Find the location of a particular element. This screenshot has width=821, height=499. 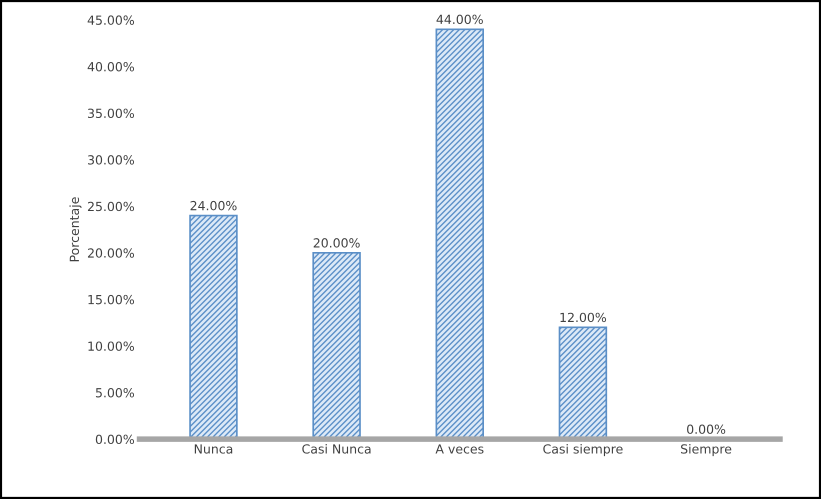

y-axis-title: Porcentaje is located at coordinates (75, 229).